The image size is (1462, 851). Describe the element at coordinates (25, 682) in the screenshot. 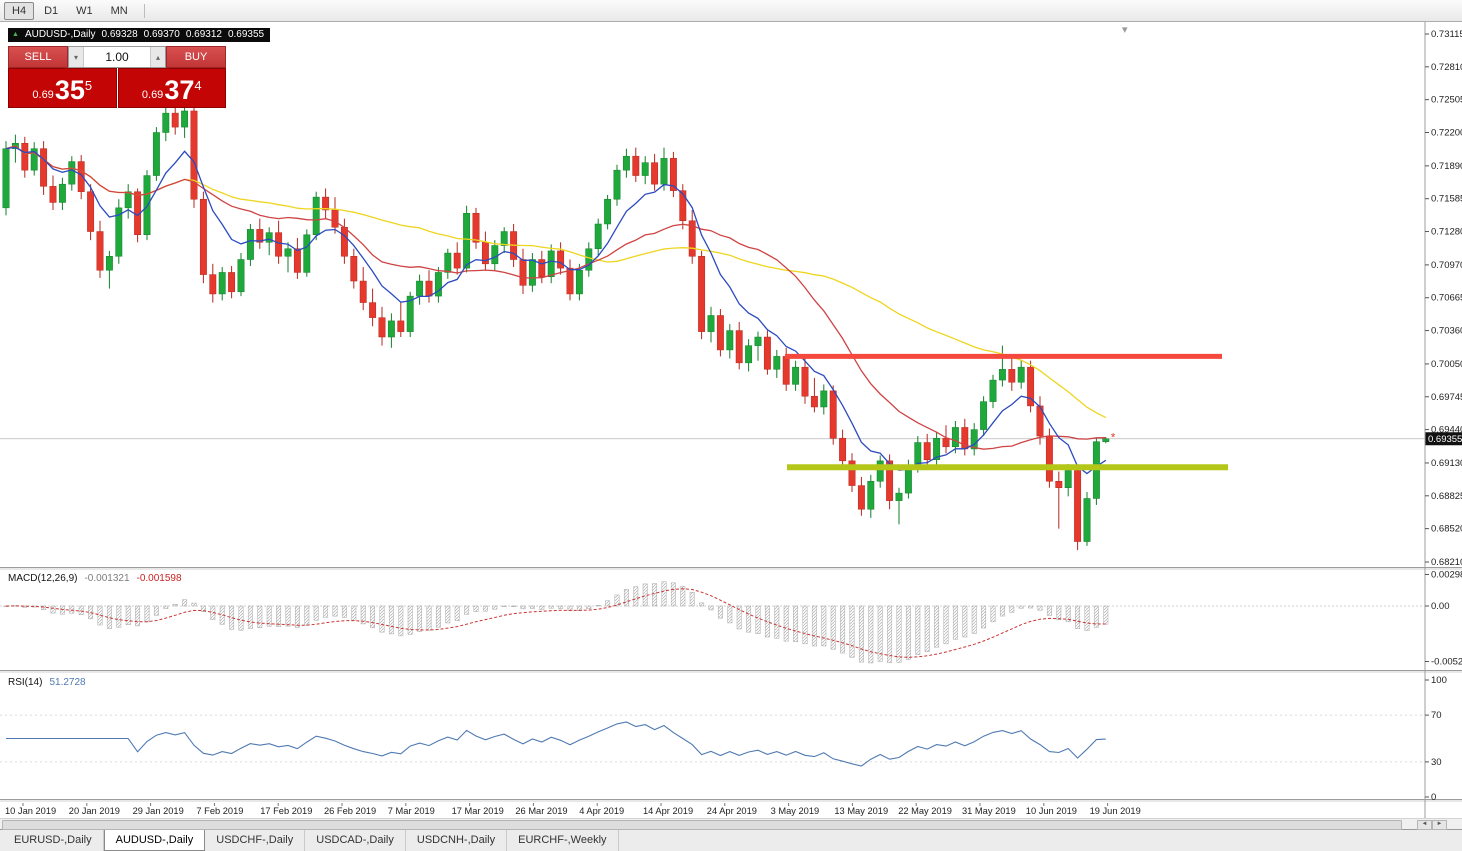

I see `rsi-name: RSI(14)` at that location.